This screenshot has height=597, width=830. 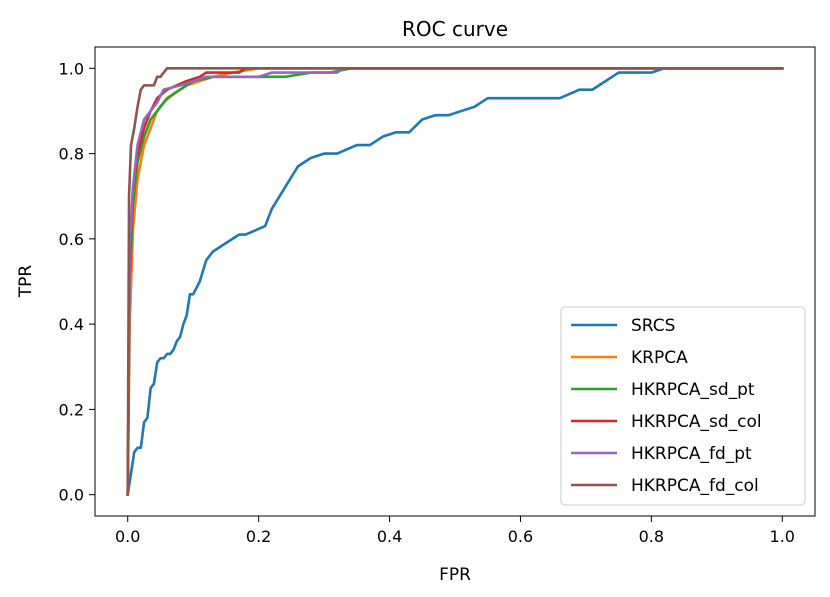 What do you see at coordinates (691, 454) in the screenshot?
I see `legend-label-4: HKRPCA_fd_pt` at bounding box center [691, 454].